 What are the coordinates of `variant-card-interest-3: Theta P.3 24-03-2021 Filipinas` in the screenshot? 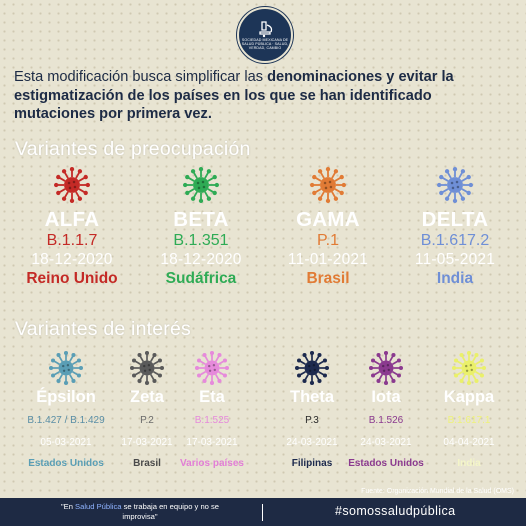 It's located at (312, 411).